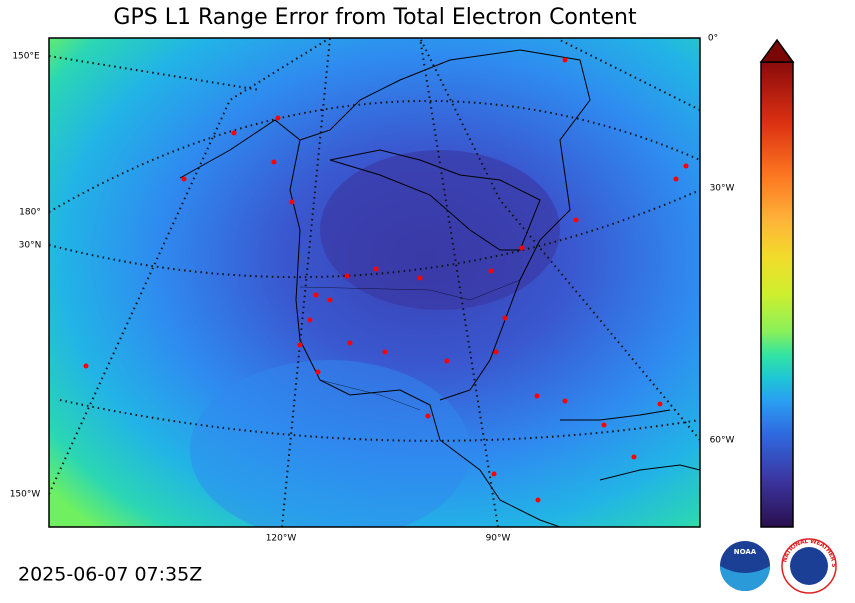 The image size is (855, 603). I want to click on graticule-label: 60°W, so click(722, 441).